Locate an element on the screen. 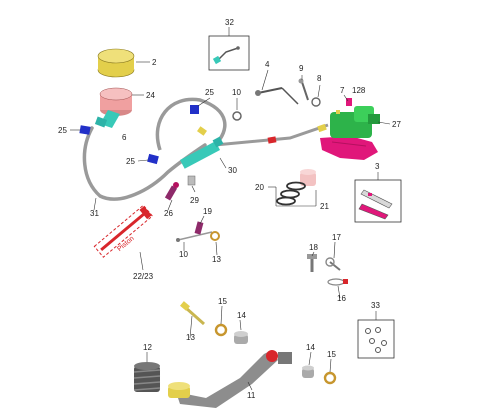 The image size is (500, 420). callout-31: 31 is located at coordinates (94, 213).